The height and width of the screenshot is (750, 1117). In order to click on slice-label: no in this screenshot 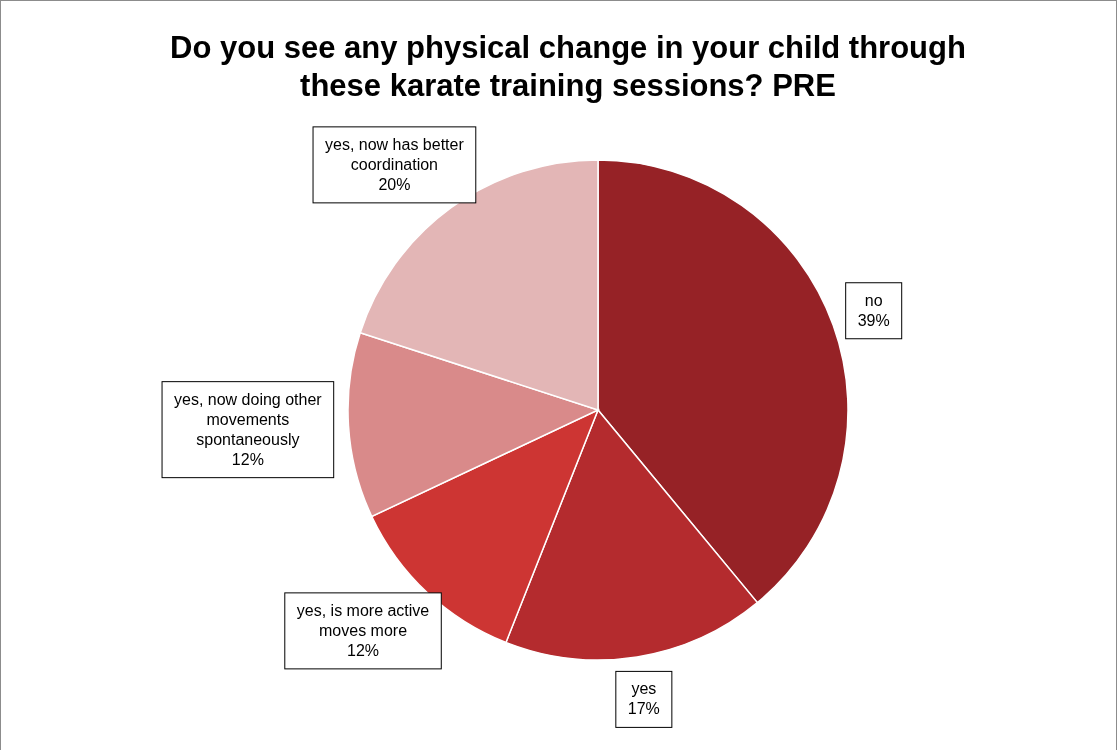, I will do `click(873, 300)`.